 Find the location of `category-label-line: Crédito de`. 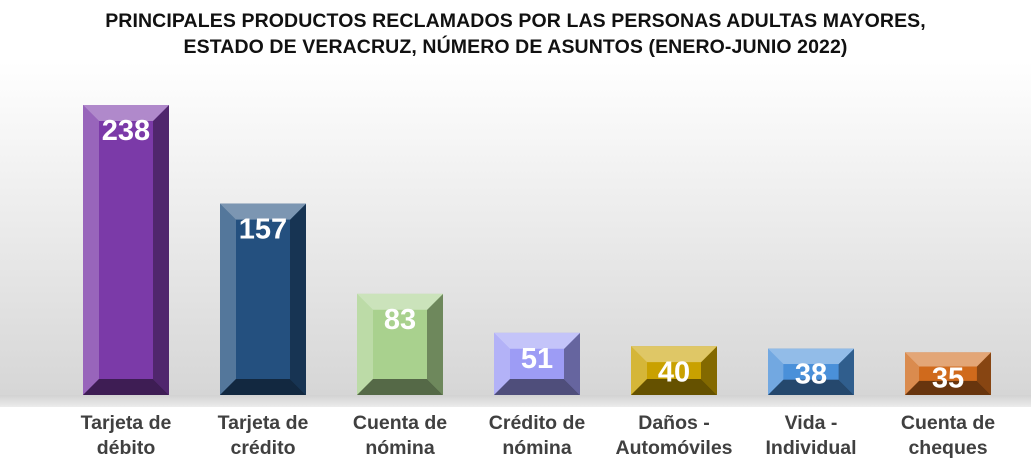

category-label-line: Crédito de is located at coordinates (537, 423).